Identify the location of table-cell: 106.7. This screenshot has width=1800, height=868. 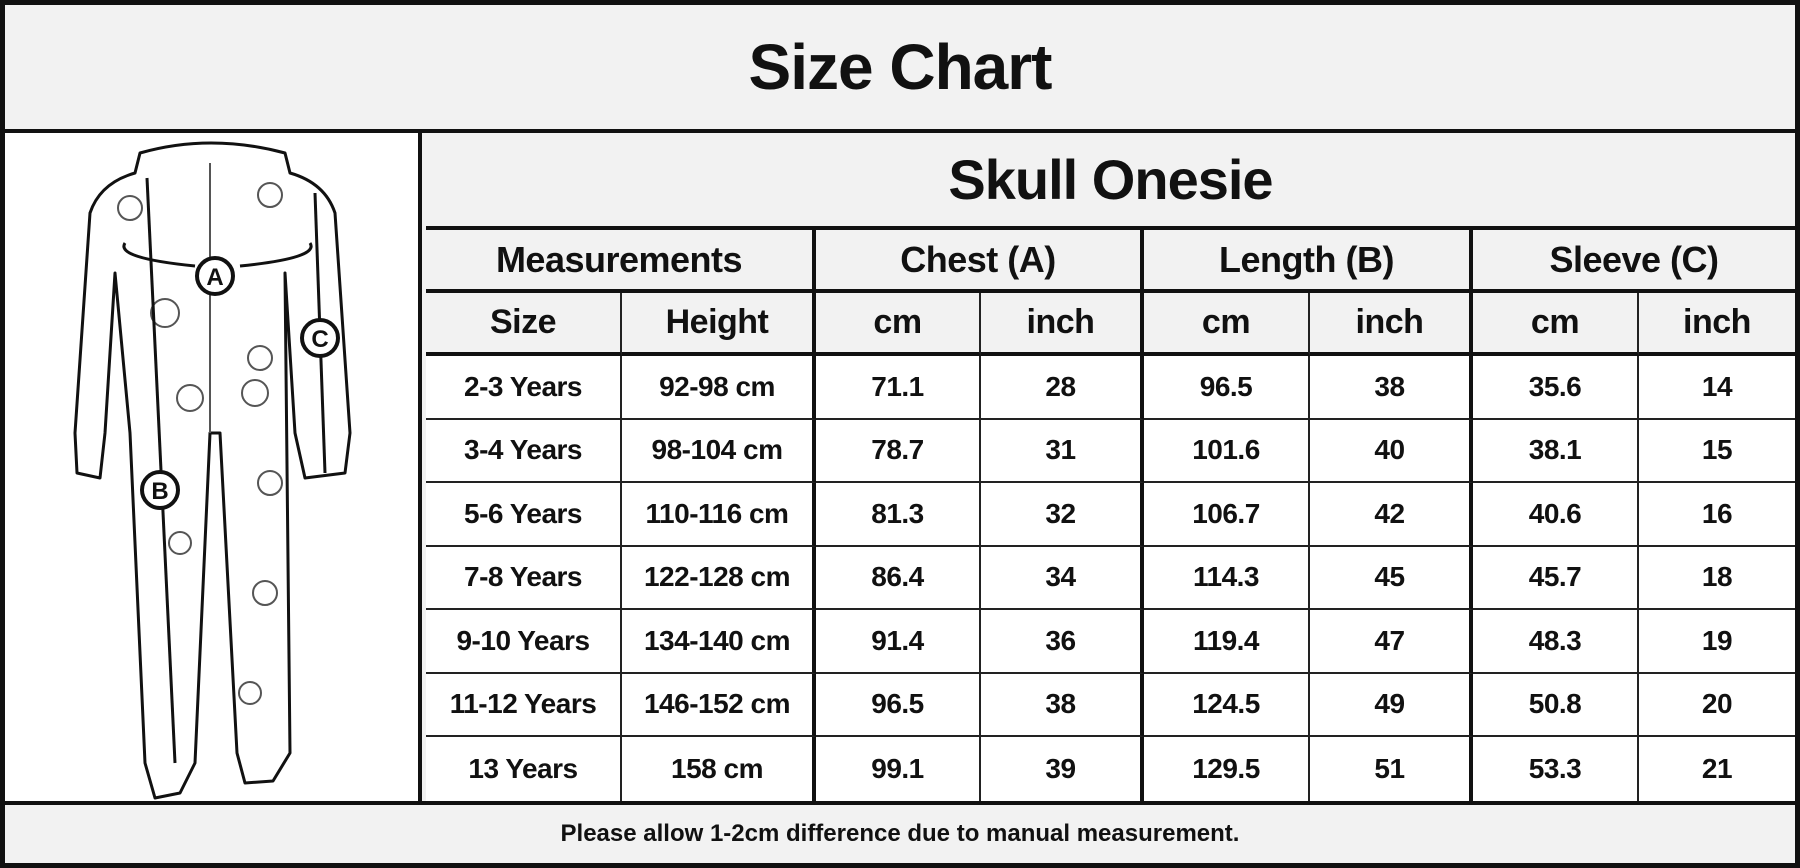
(1227, 515).